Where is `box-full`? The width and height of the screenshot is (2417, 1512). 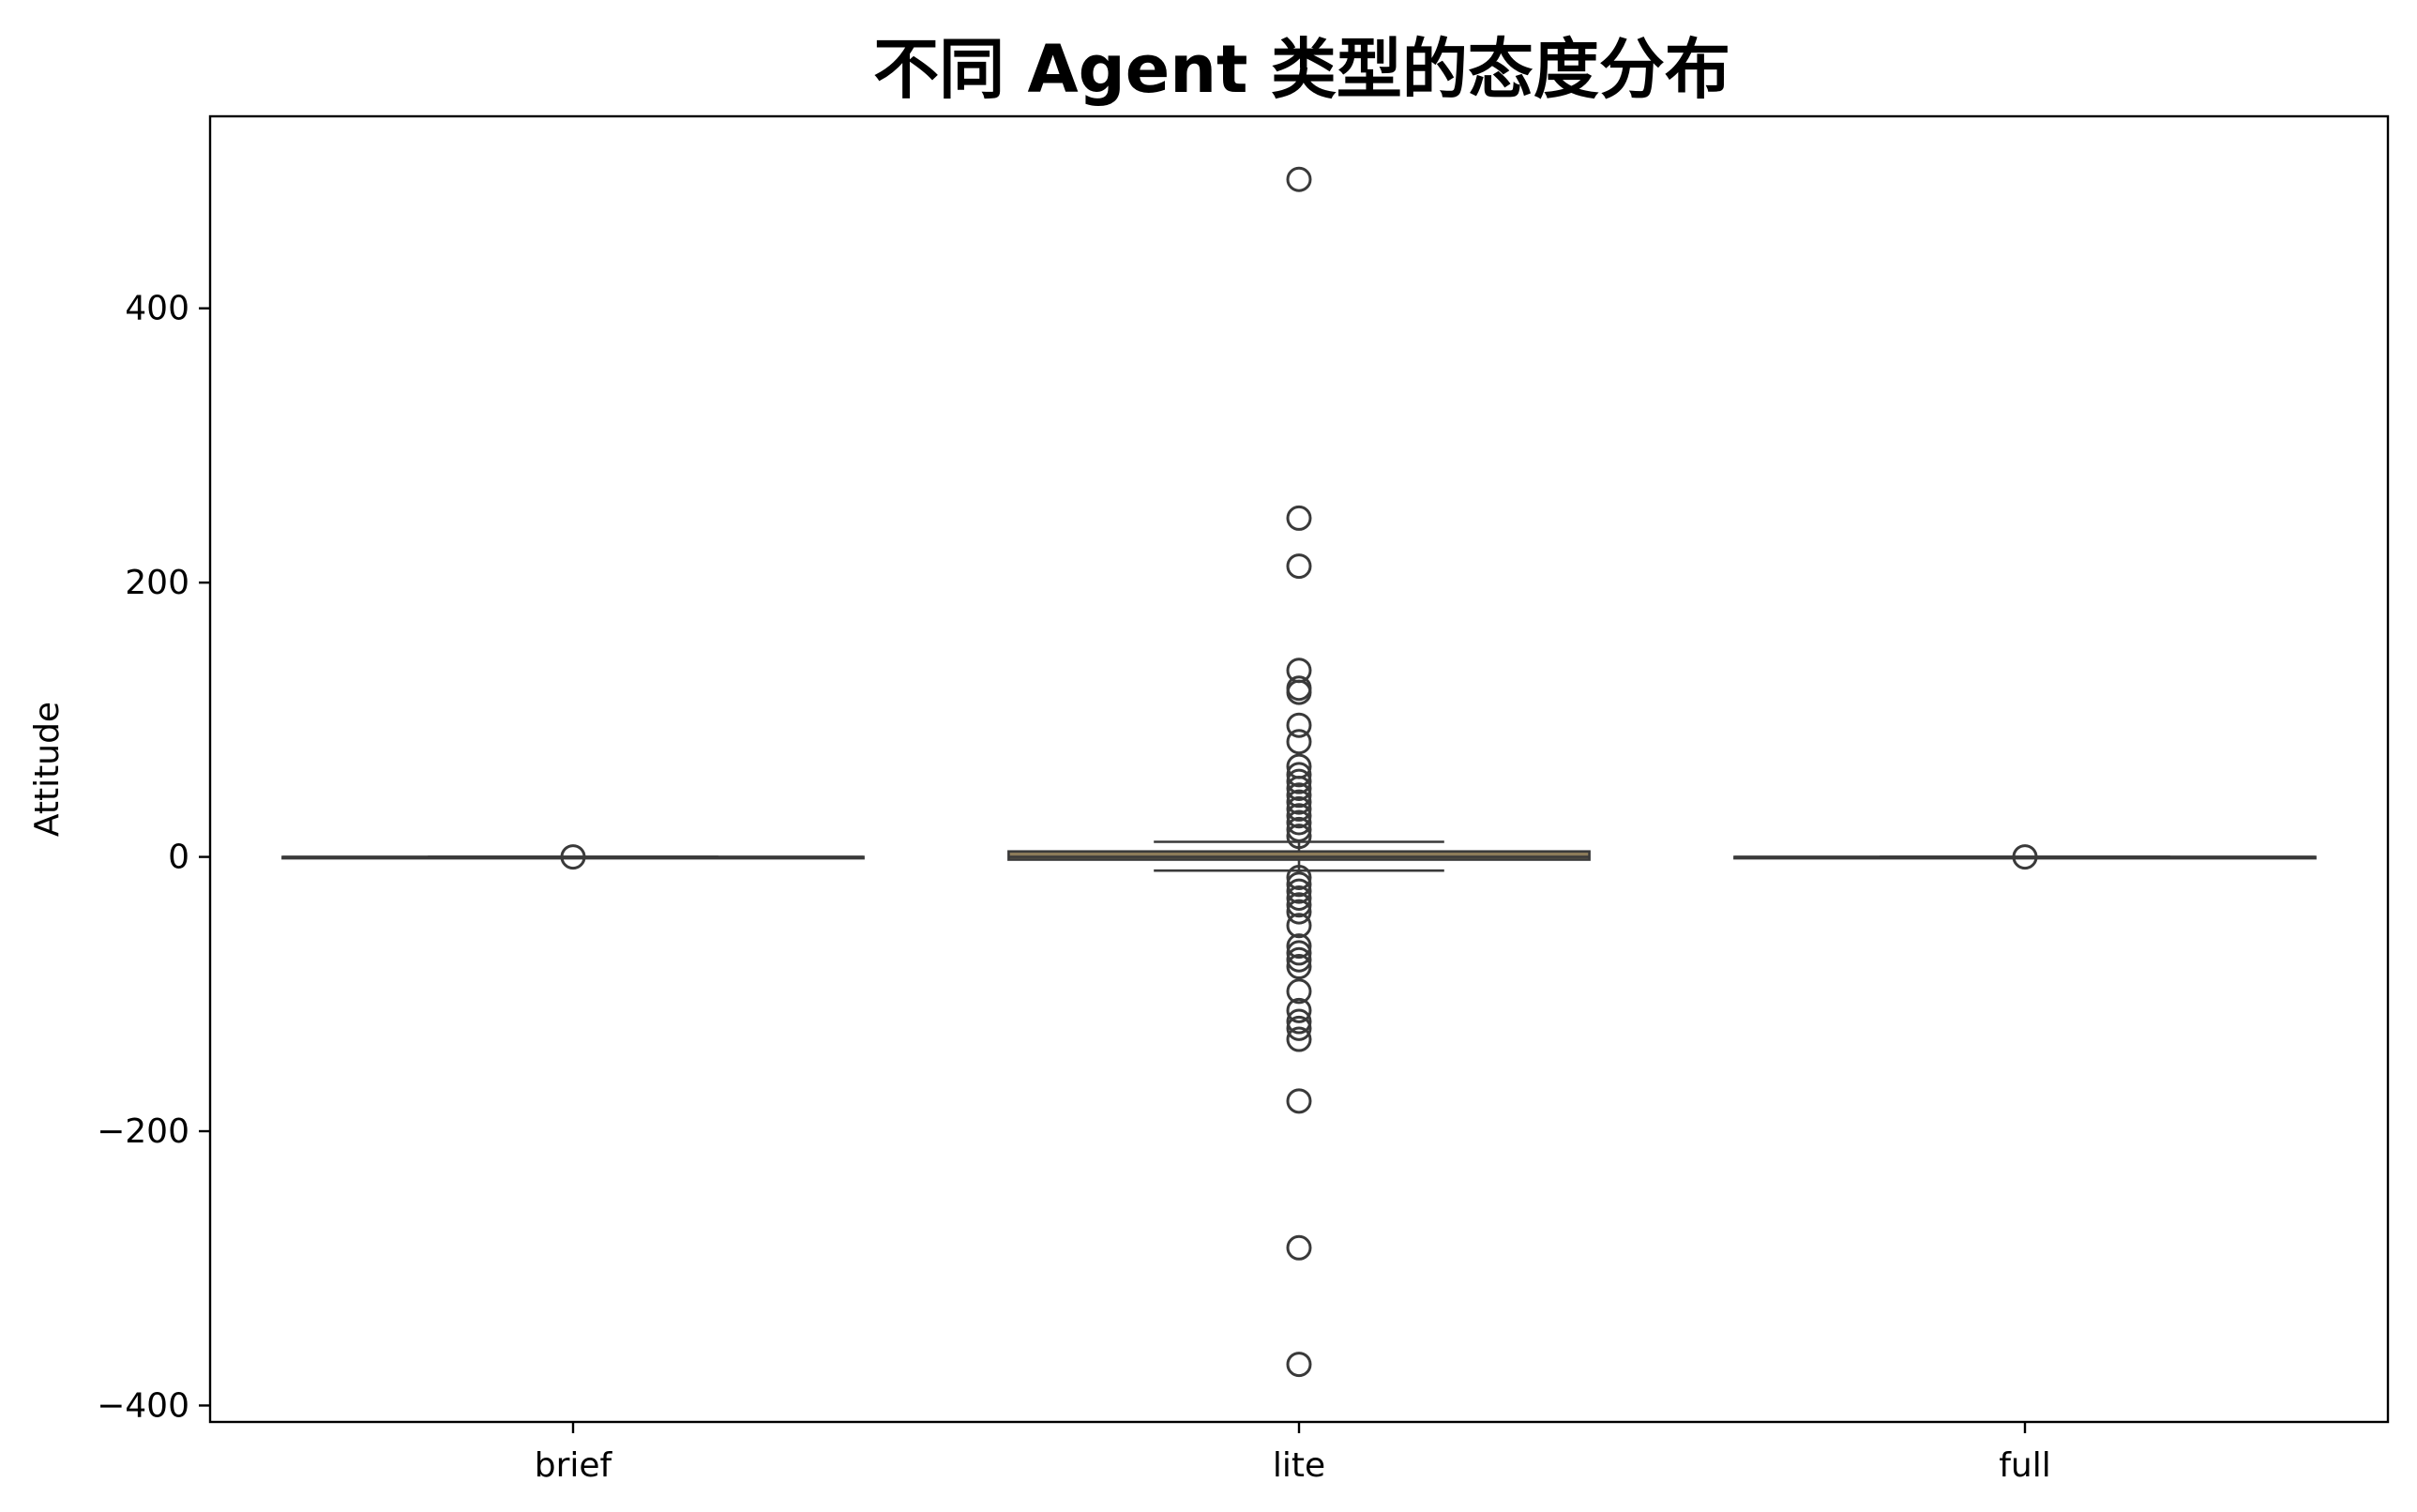 box-full is located at coordinates (2025, 857).